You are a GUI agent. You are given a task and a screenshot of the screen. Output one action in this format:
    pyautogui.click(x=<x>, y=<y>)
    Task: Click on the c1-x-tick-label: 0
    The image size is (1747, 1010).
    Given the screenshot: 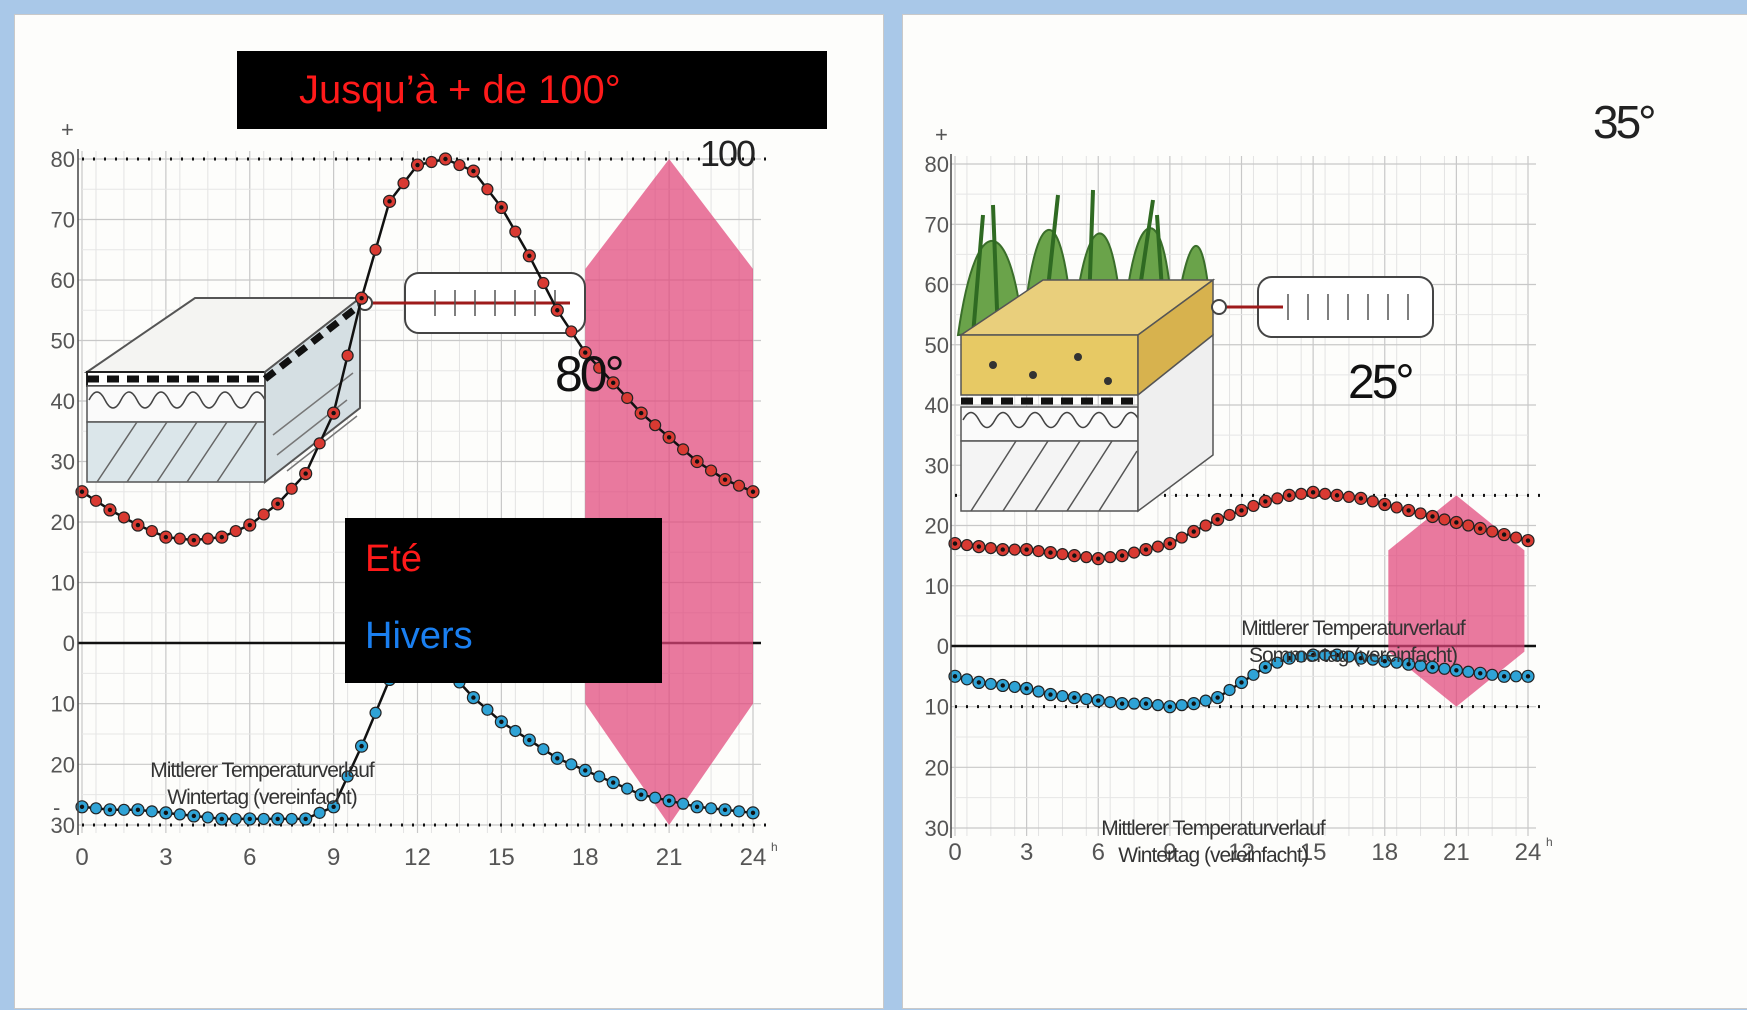 What is the action you would take?
    pyautogui.click(x=954, y=852)
    